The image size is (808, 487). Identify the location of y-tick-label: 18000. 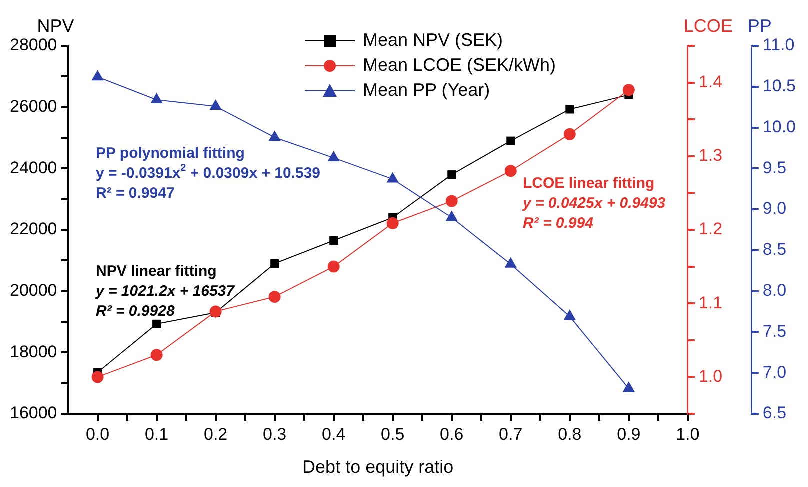
(34, 352).